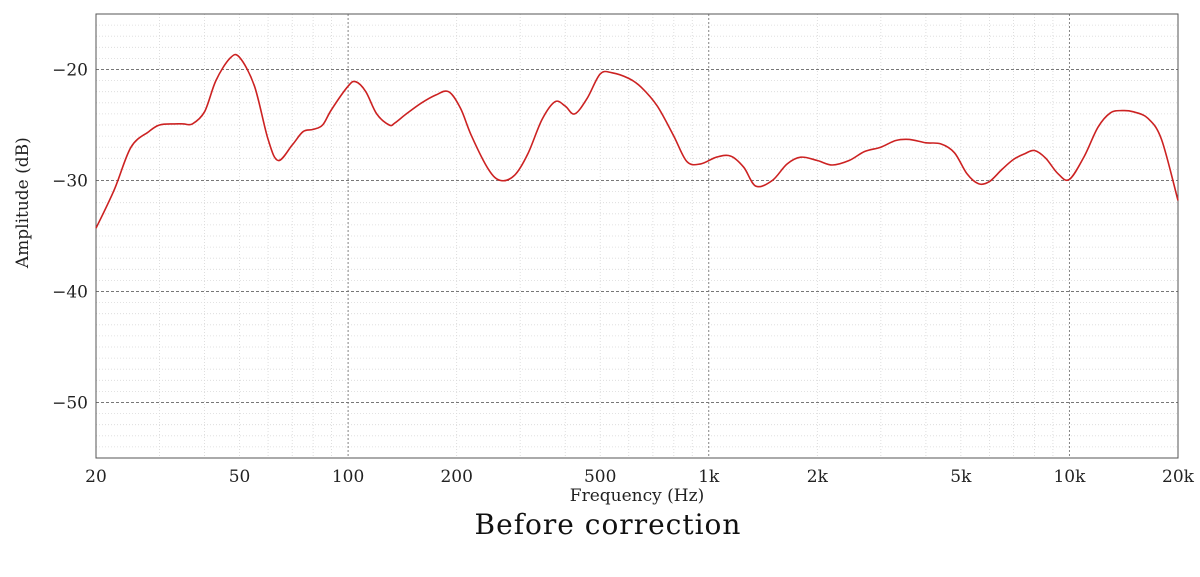  Describe the element at coordinates (70, 404) in the screenshot. I see `y-tick-label: −50` at that location.